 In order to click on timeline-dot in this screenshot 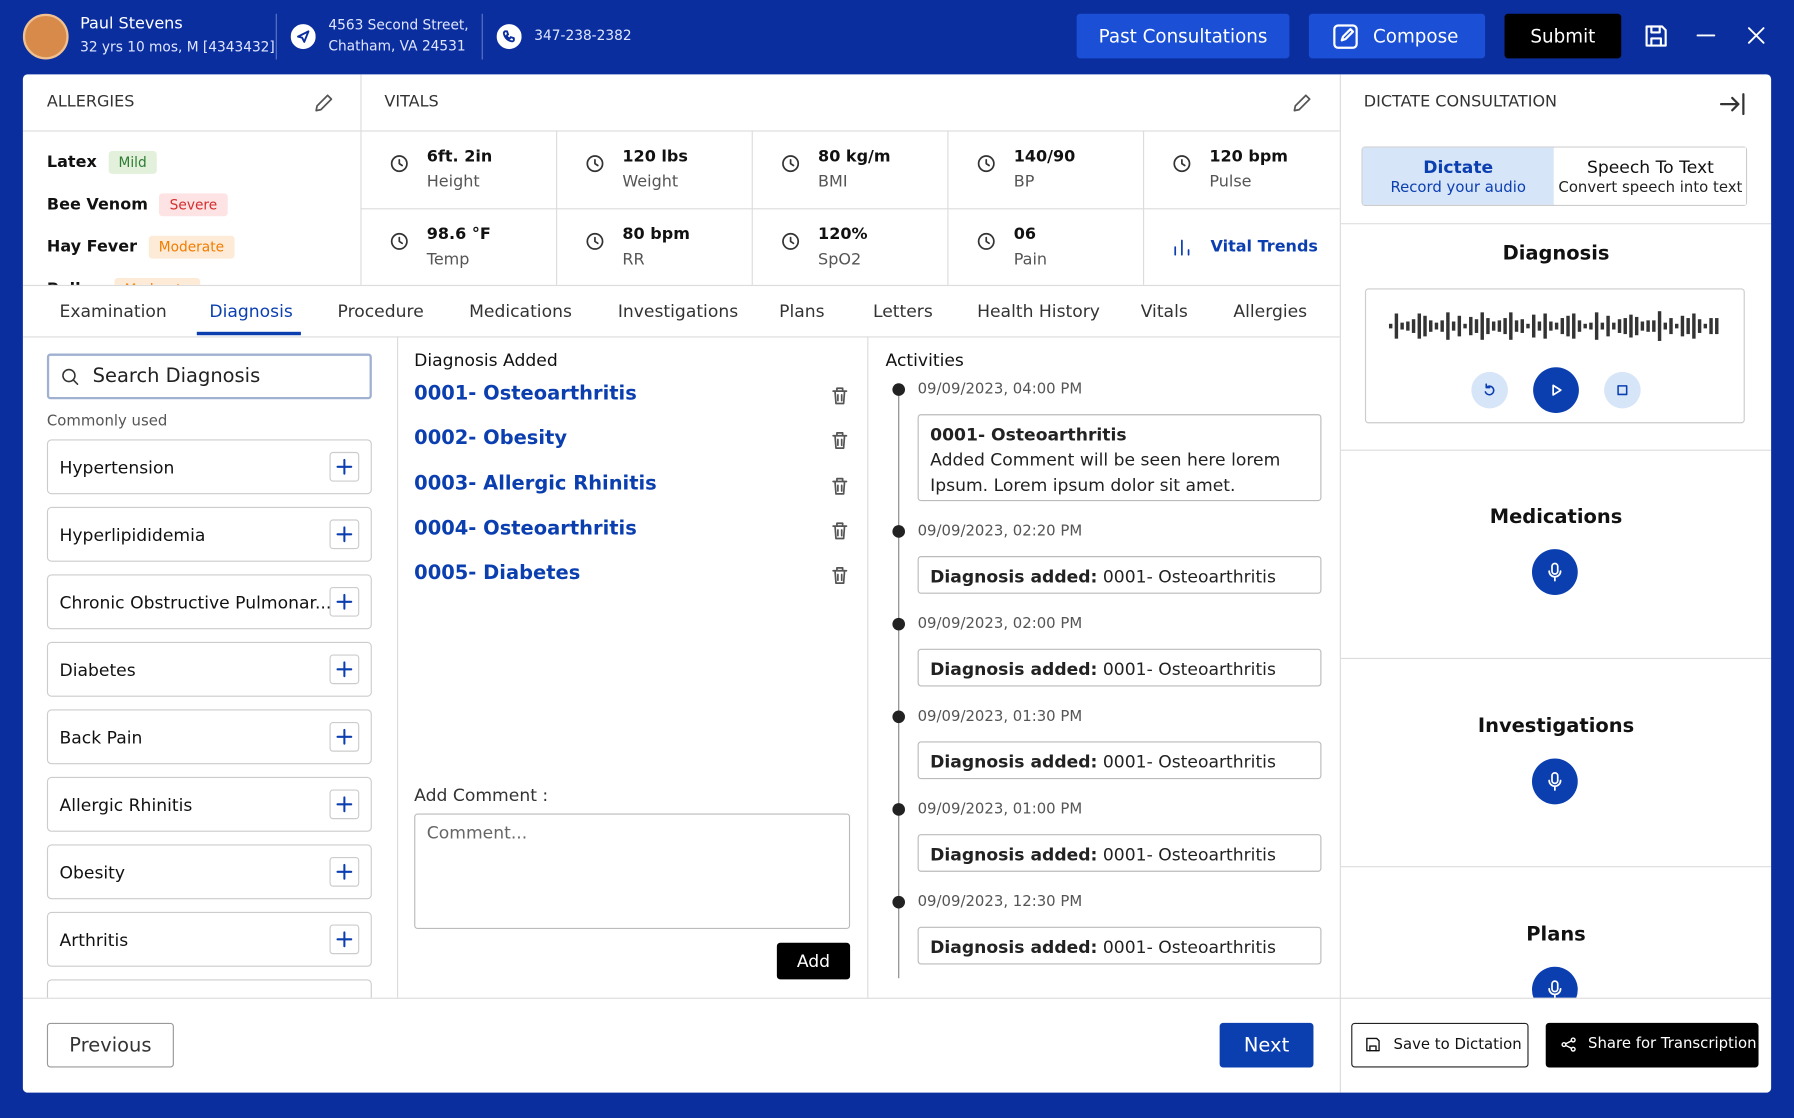, I will do `click(898, 624)`.